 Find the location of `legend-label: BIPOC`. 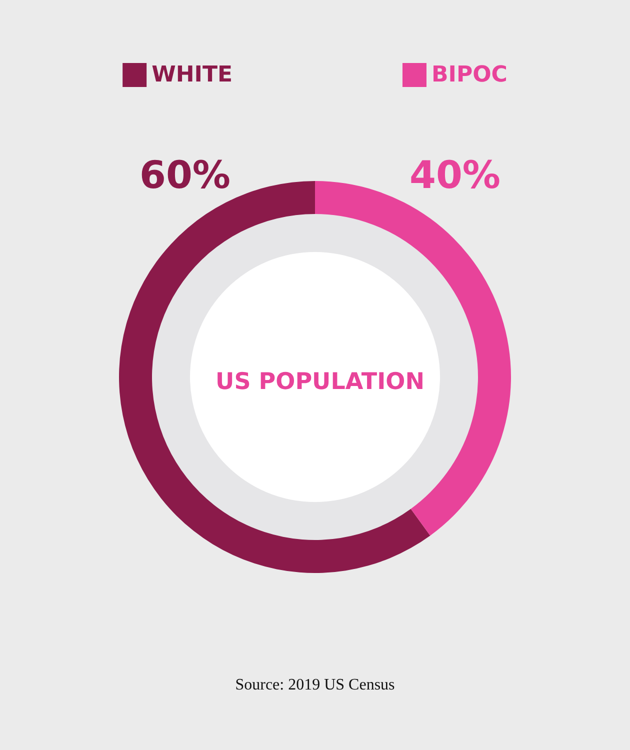

legend-label: BIPOC is located at coordinates (469, 75).